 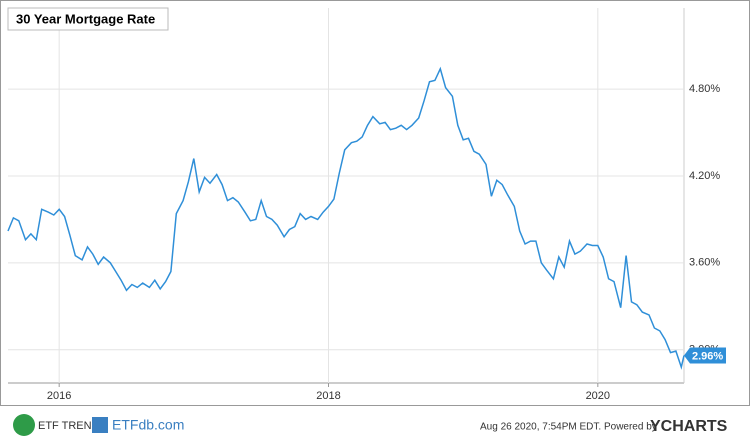 I want to click on brand-left: ETF TRENDS, so click(x=72, y=426).